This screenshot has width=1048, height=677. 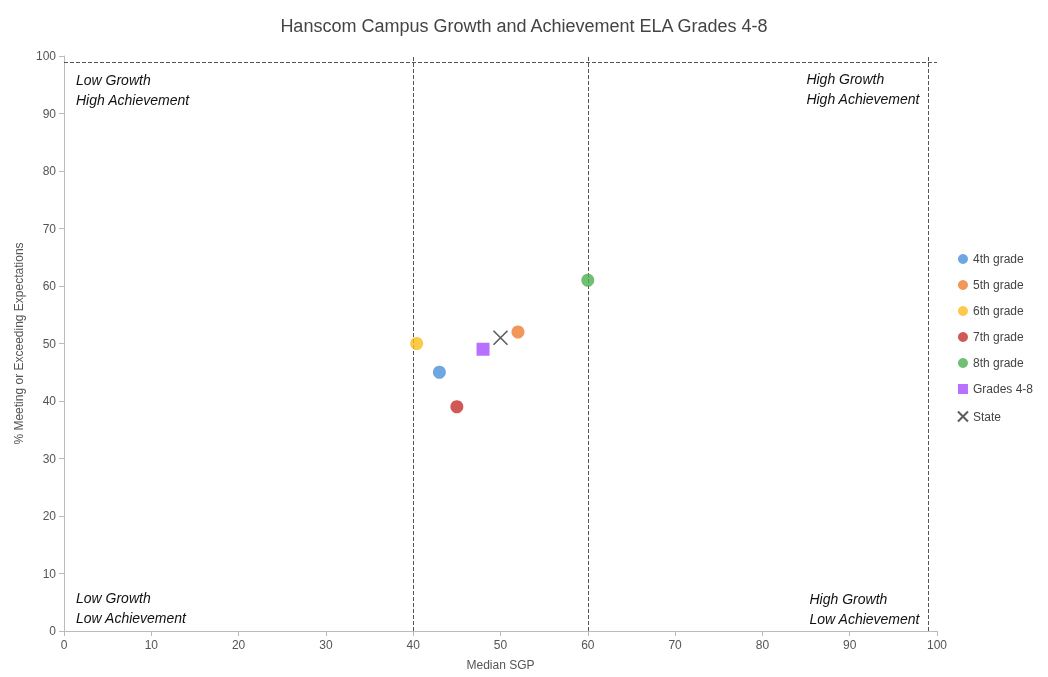 What do you see at coordinates (987, 416) in the screenshot?
I see `legend-label: State` at bounding box center [987, 416].